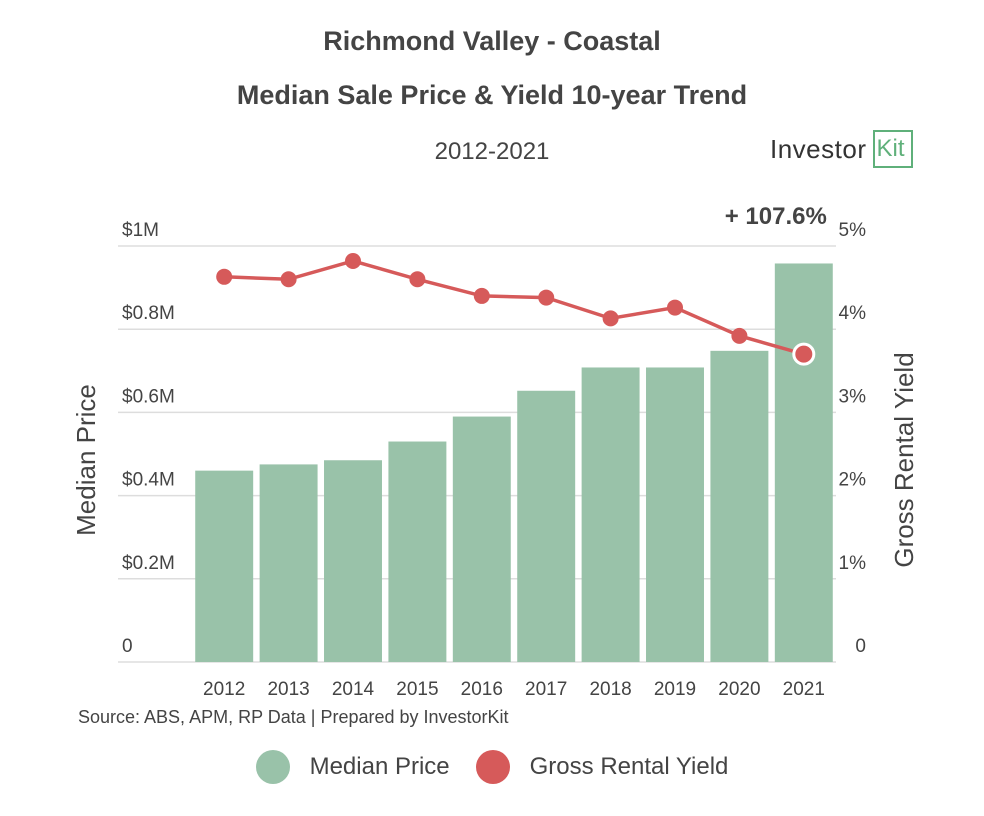  I want to click on legend: Median Price Gross Rental Yield, so click(492, 767).